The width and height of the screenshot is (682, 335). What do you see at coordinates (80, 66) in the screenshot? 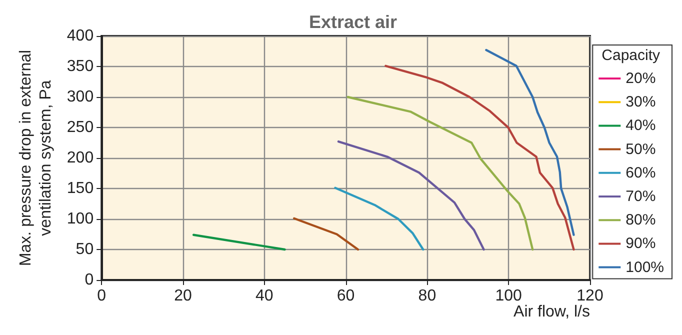
I see `y-tick-label: 350` at bounding box center [80, 66].